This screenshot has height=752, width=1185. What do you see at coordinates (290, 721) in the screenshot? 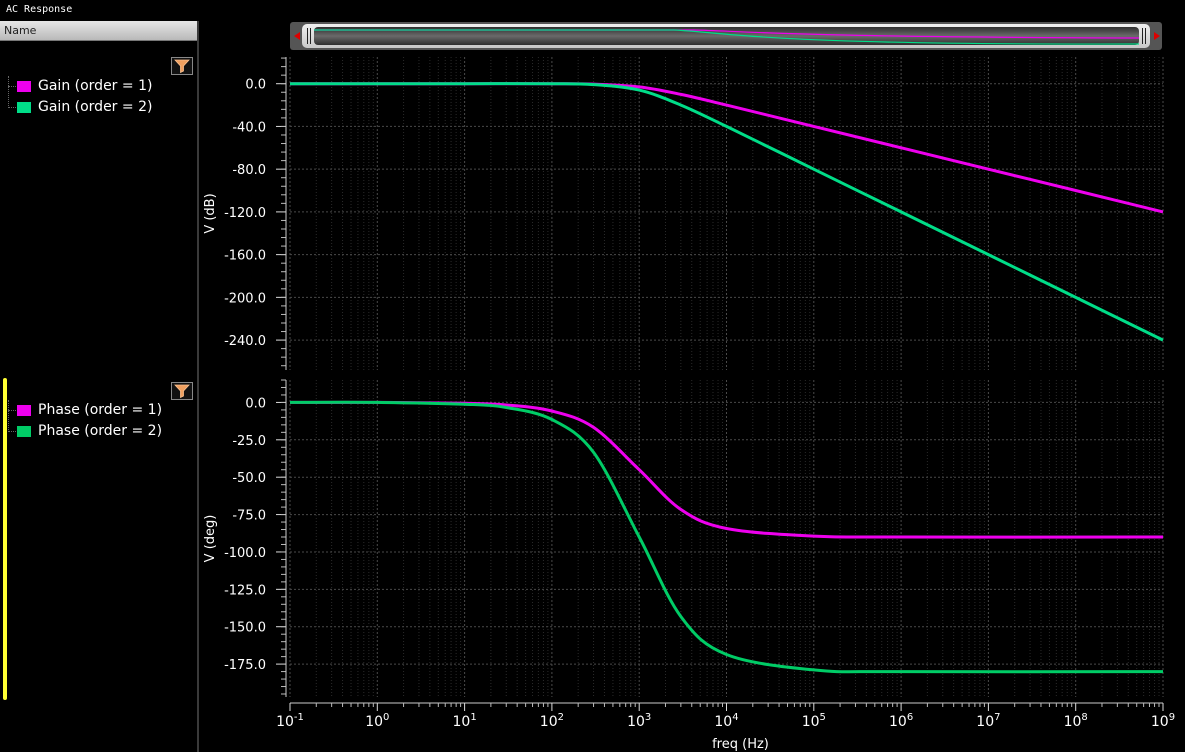
I see `x-tick-label: 10⁻¹` at bounding box center [290, 721].